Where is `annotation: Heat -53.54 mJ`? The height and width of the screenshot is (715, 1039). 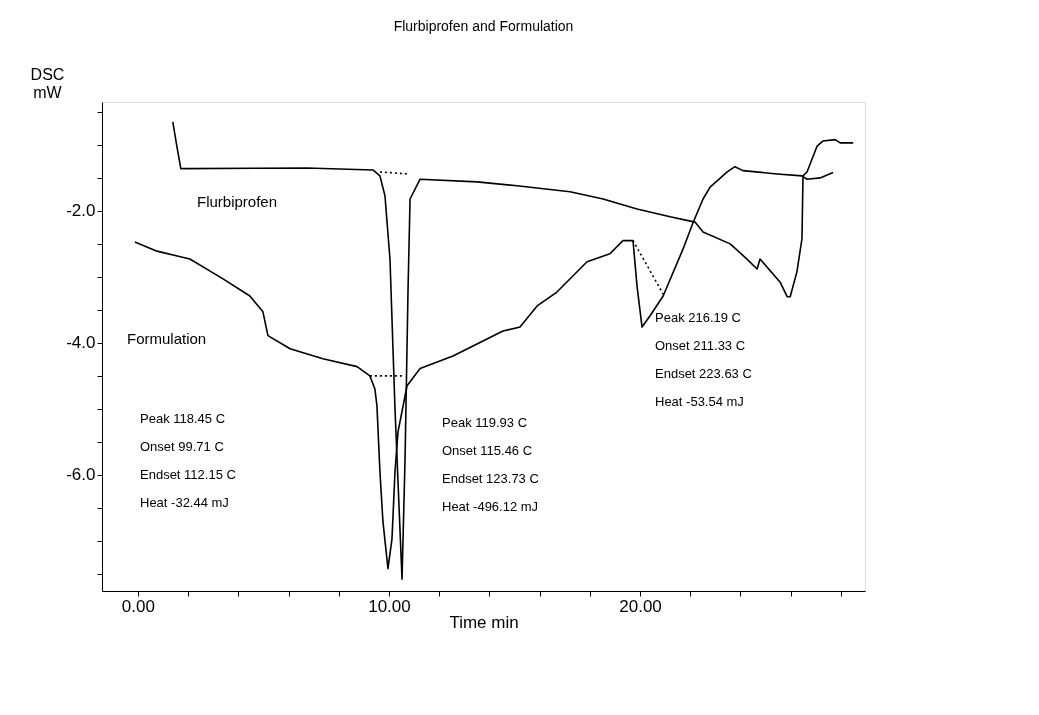
annotation: Heat -53.54 mJ is located at coordinates (699, 401).